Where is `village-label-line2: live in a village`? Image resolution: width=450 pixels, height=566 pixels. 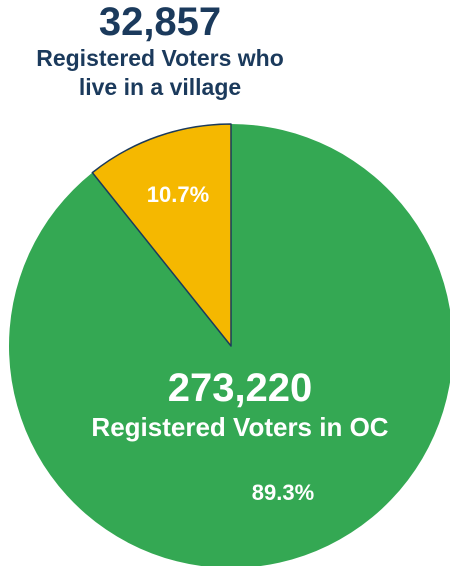
village-label-line2: live in a village is located at coordinates (160, 87).